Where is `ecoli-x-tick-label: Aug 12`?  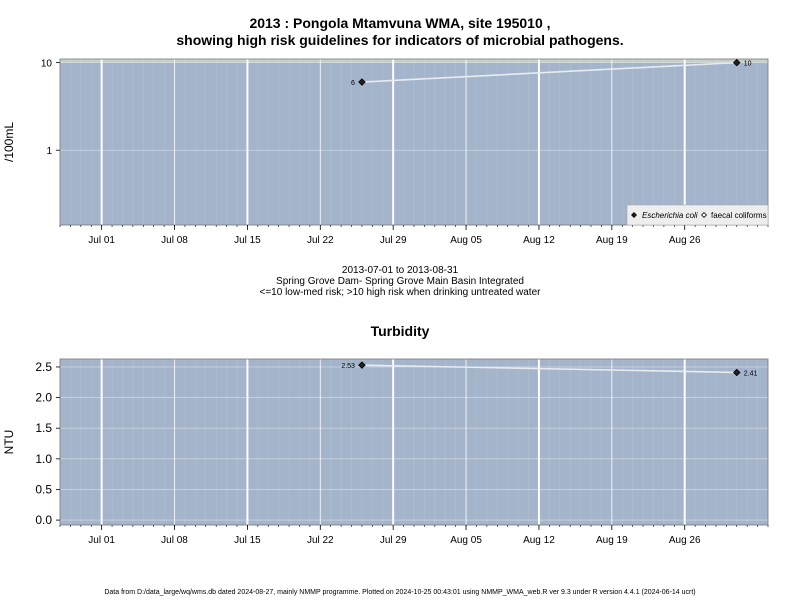
ecoli-x-tick-label: Aug 12 is located at coordinates (539, 240).